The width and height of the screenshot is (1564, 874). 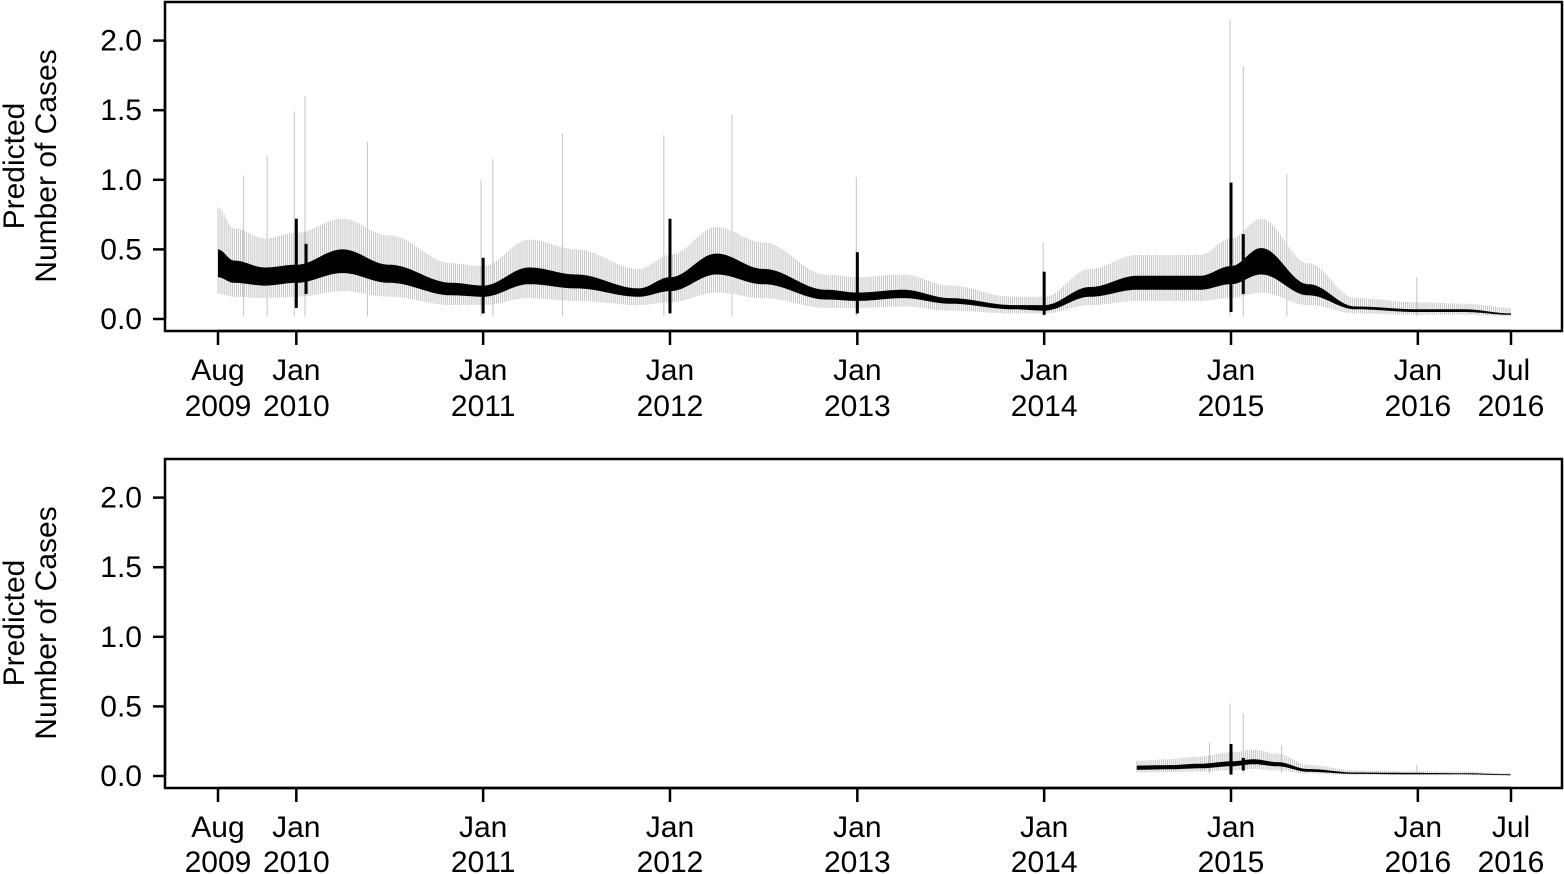 I want to click on top-spike-layer, so click(x=769, y=248).